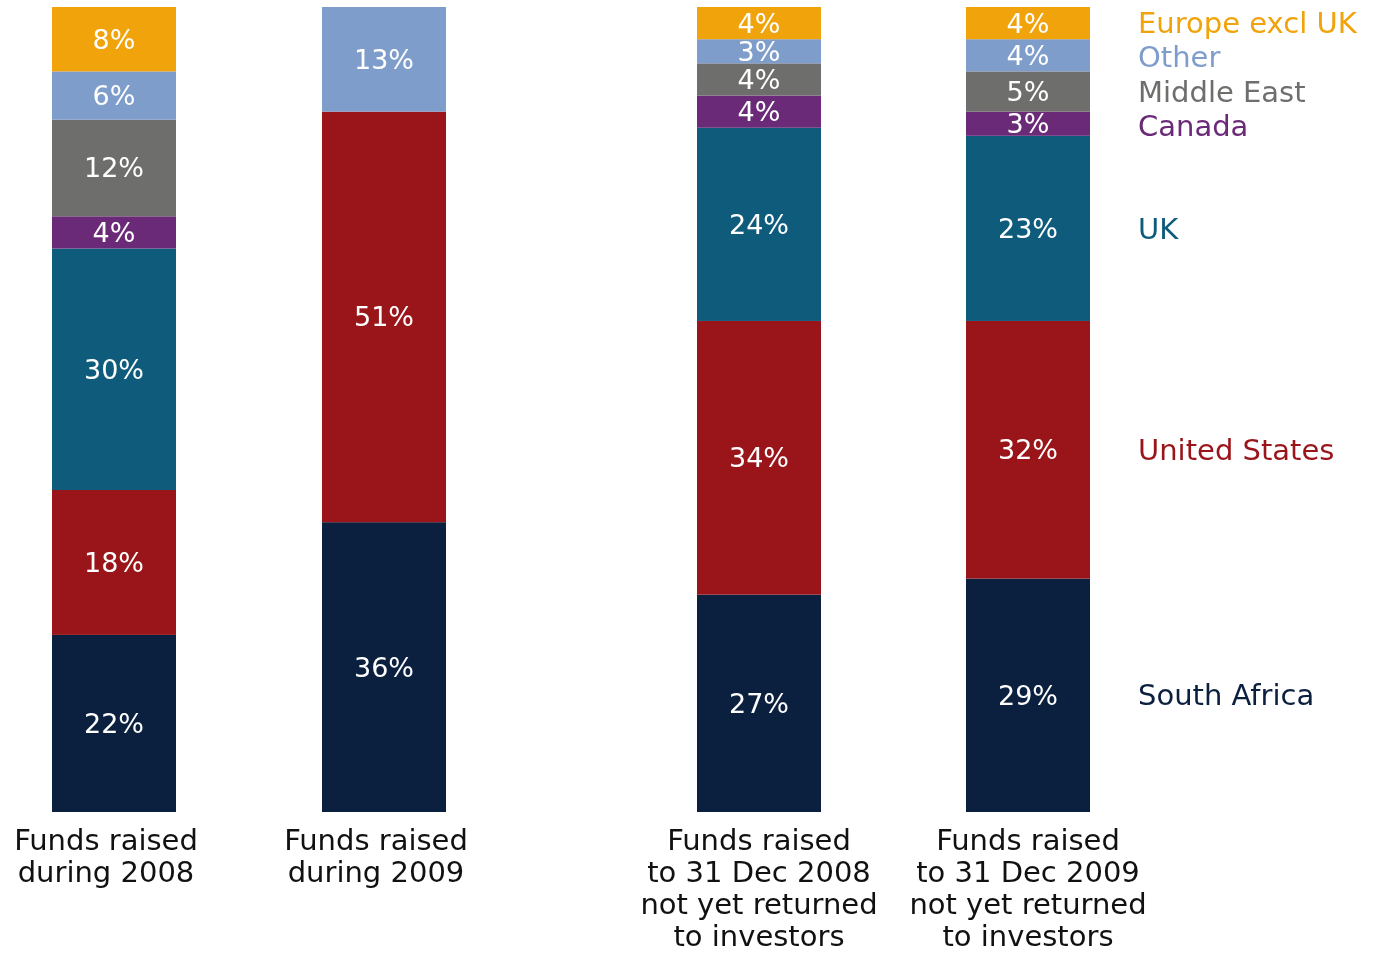 The height and width of the screenshot is (958, 1374). I want to click on data-label: 36%, so click(384, 667).